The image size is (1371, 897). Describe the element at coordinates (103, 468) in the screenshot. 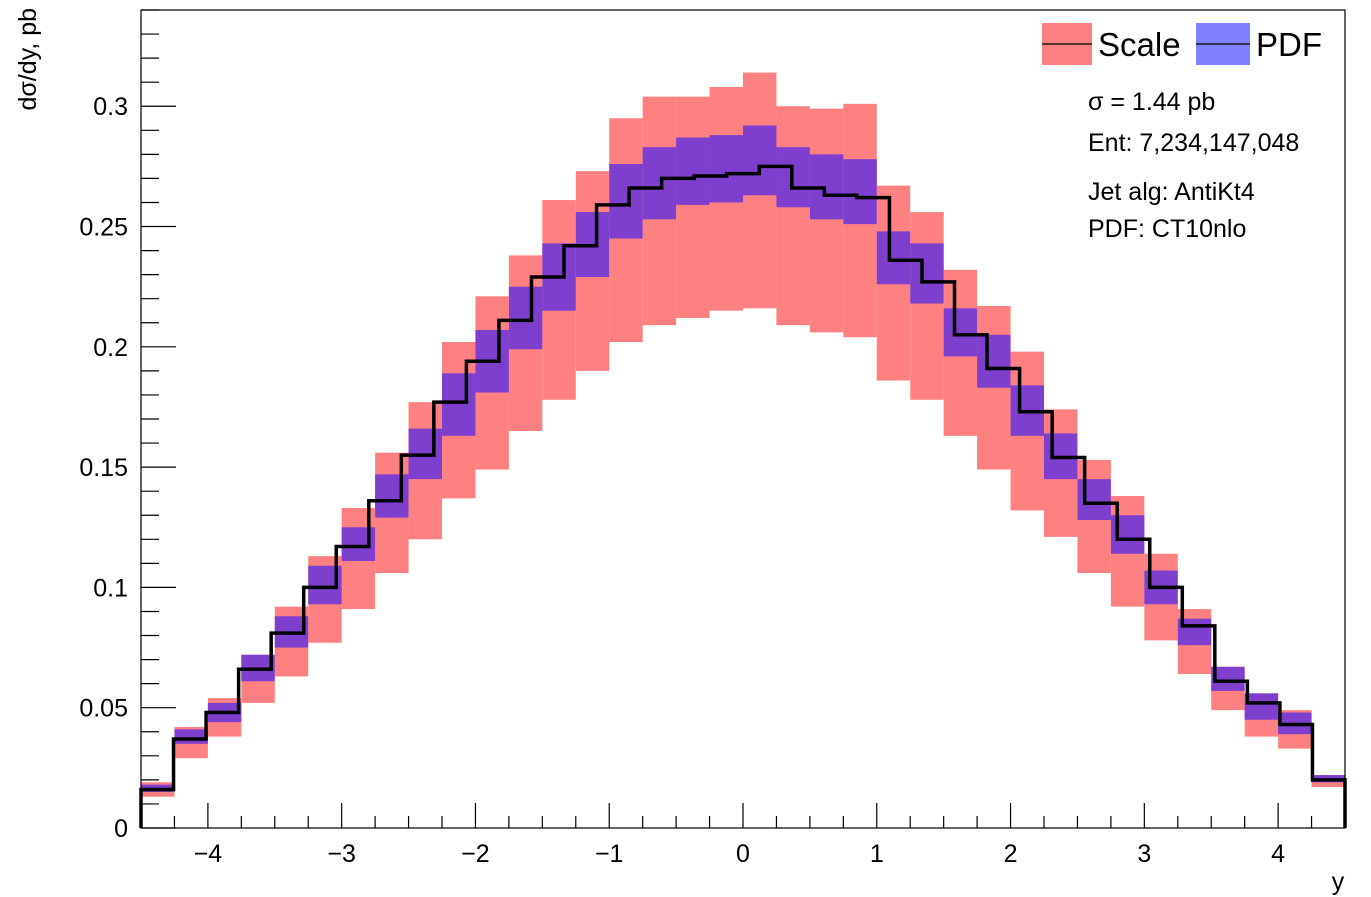

I see `y-tick-label: 0.15` at that location.